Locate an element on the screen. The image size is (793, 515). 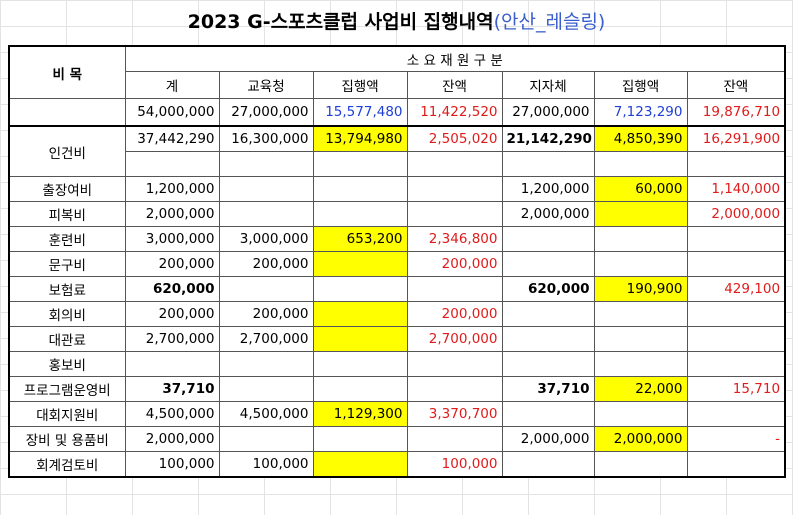
cell-edu: 16,300,000 is located at coordinates (266, 138).